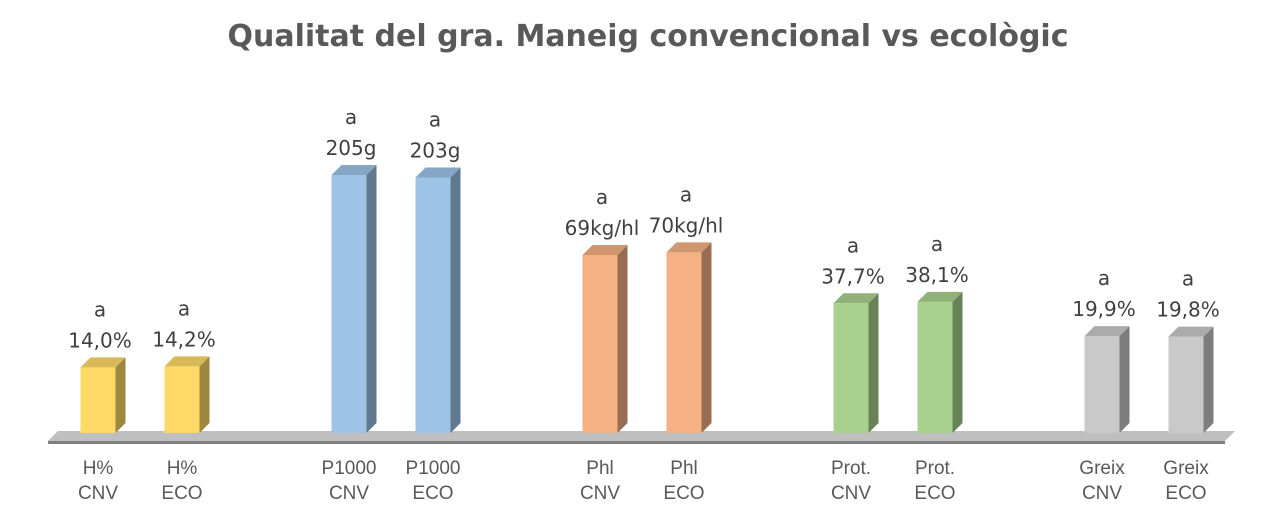 This screenshot has height=520, width=1271. I want to click on value-label: 14,0%, so click(100, 340).